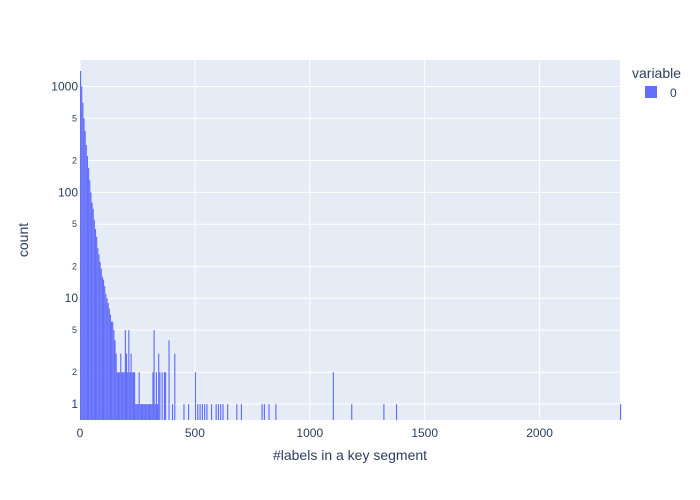 The image size is (700, 500). What do you see at coordinates (651, 92) in the screenshot?
I see `legend-swatch` at bounding box center [651, 92].